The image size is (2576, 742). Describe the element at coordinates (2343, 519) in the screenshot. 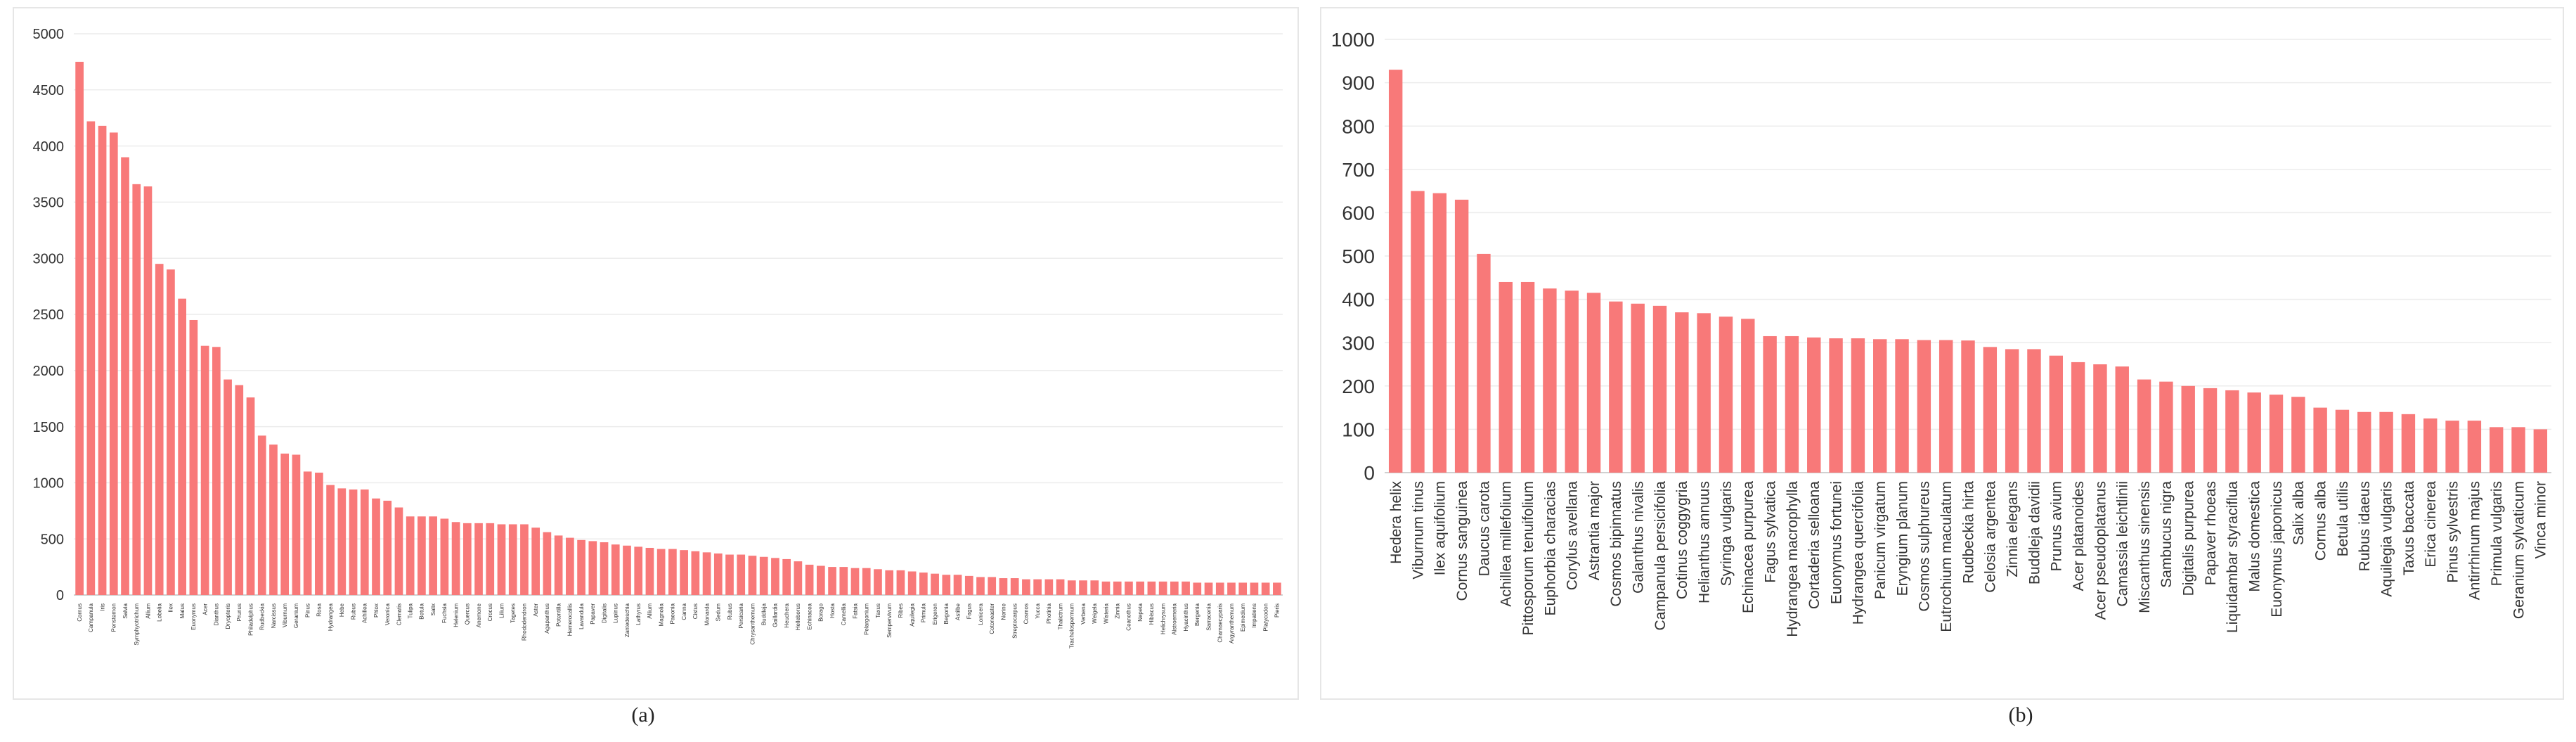

I see `x-tick-label: Betula utilis` at that location.